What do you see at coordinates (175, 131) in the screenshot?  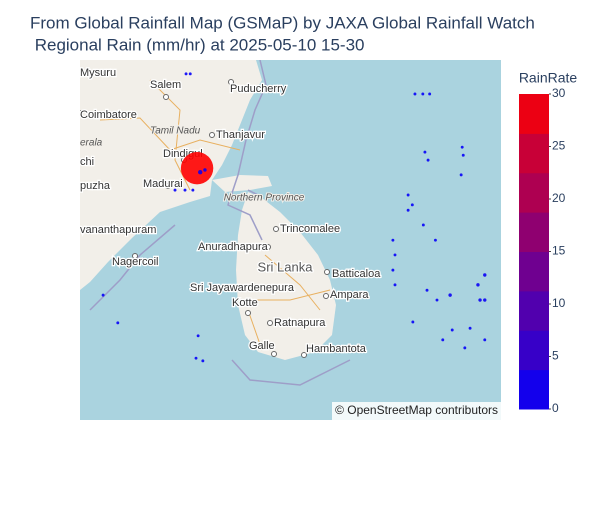 I see `place-label: Tamil Nadu` at bounding box center [175, 131].